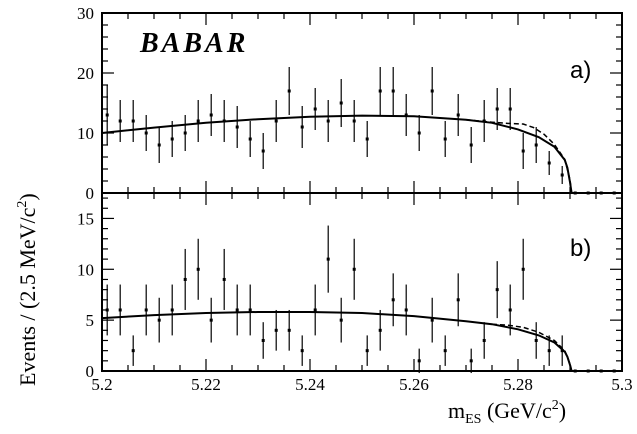 The width and height of the screenshot is (637, 434). What do you see at coordinates (90, 320) in the screenshot?
I see `panel-b-ytick-label: 5` at bounding box center [90, 320].